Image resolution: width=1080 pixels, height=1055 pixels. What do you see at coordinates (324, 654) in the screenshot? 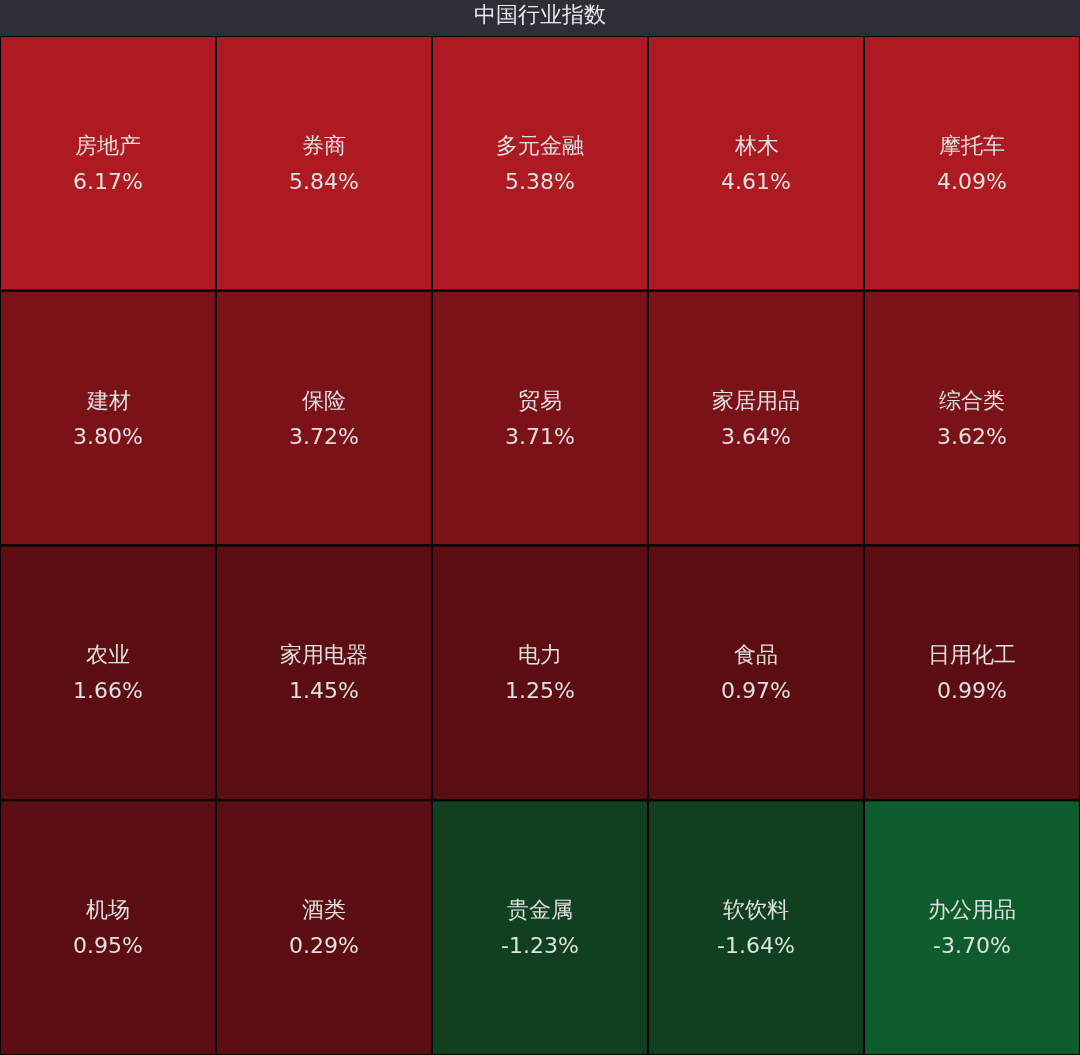
I see `category-label: 家用电器` at bounding box center [324, 654].